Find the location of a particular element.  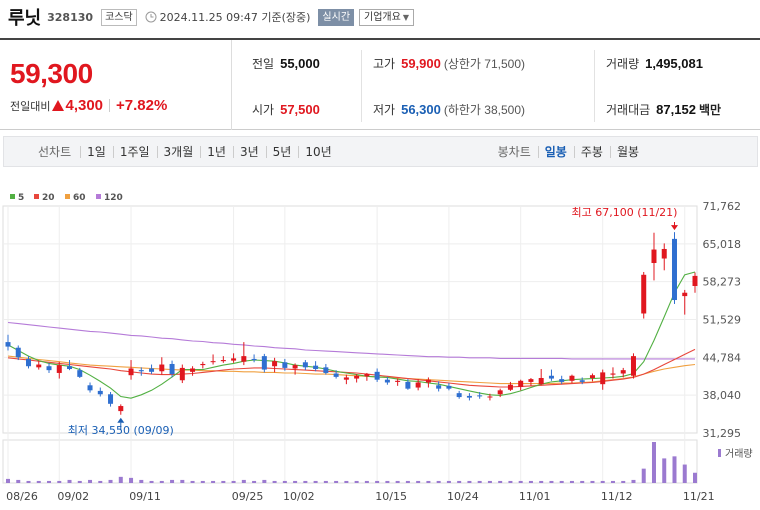

low-label: 저가 is located at coordinates (384, 110).